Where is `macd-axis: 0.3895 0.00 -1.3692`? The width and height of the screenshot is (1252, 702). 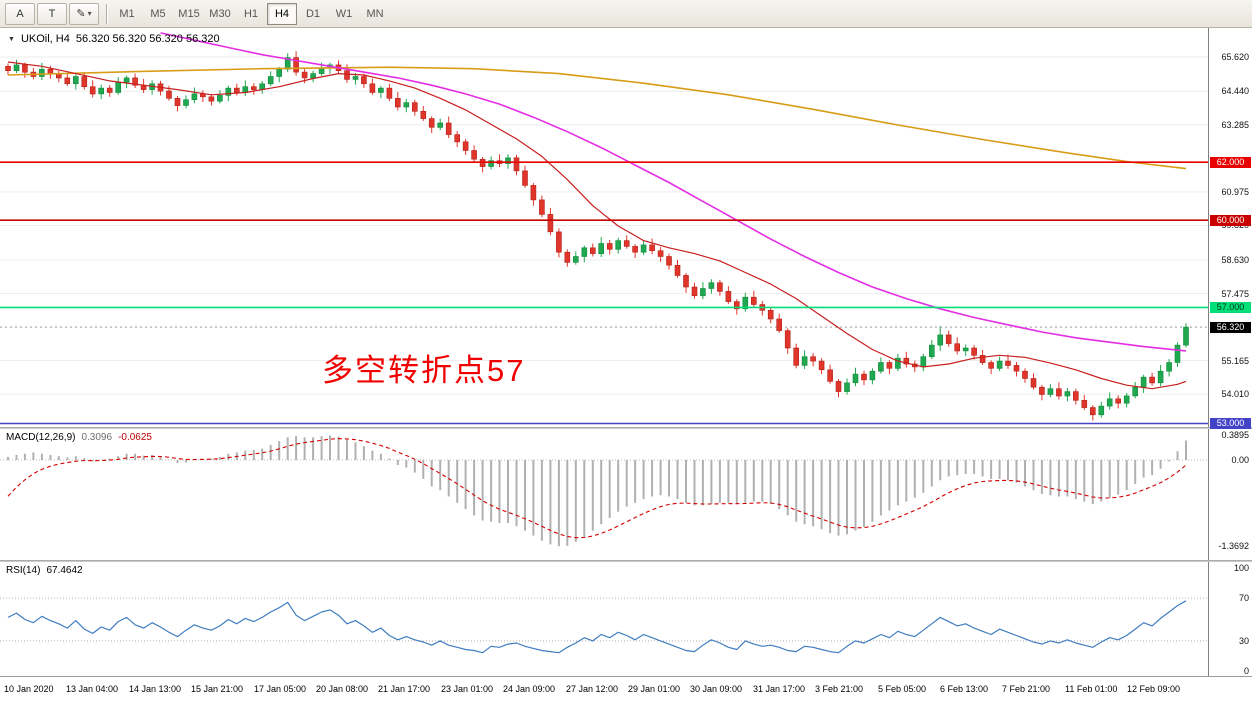
macd-axis: 0.3895 0.00 -1.3692 is located at coordinates (1230, 494).